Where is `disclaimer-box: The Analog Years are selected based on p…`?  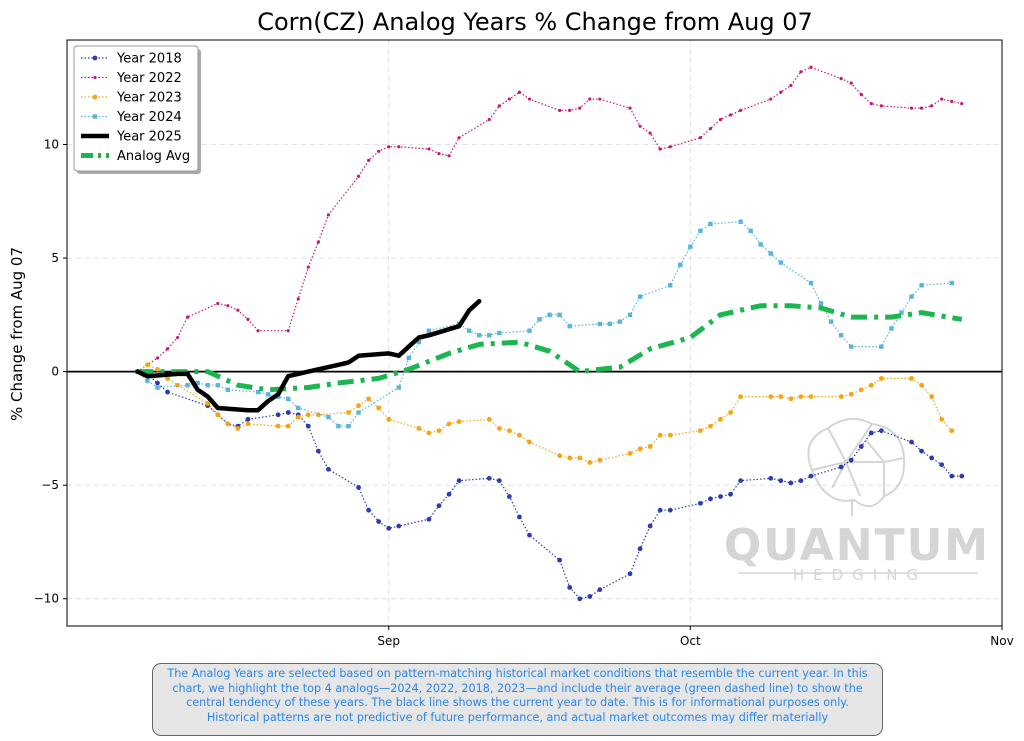
disclaimer-box: The Analog Years are selected based on p… is located at coordinates (517, 699).